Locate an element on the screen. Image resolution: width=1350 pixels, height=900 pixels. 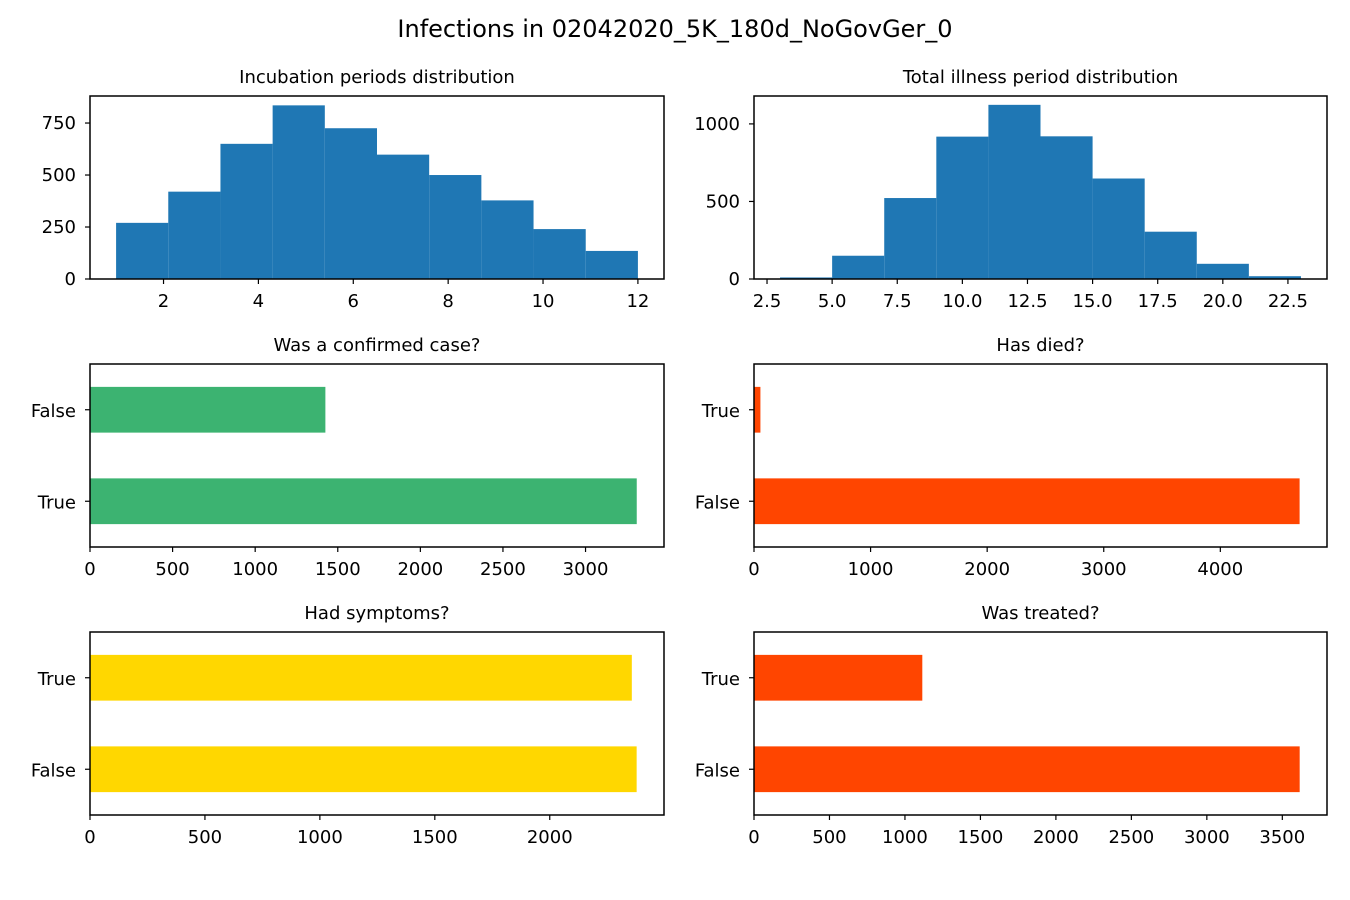
x-tick-label: 2.5 is located at coordinates (767, 301).